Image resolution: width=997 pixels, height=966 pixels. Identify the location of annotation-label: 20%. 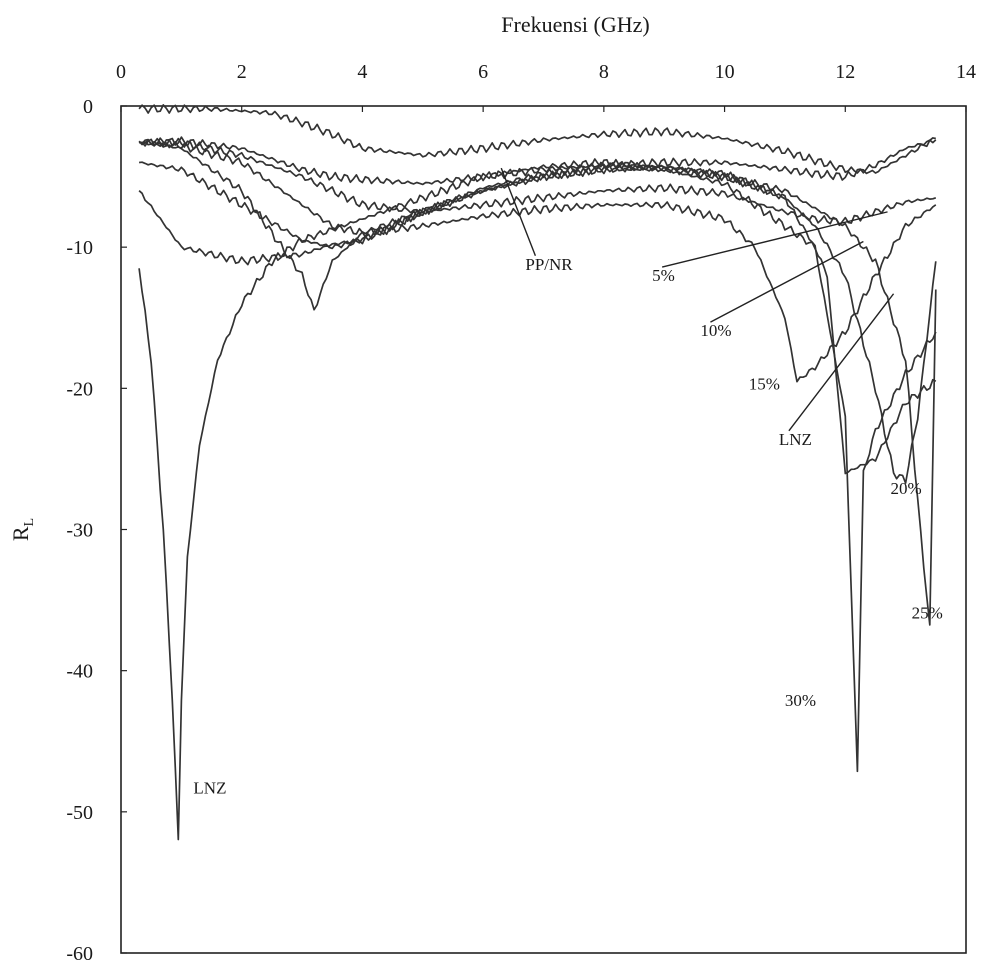
(906, 488).